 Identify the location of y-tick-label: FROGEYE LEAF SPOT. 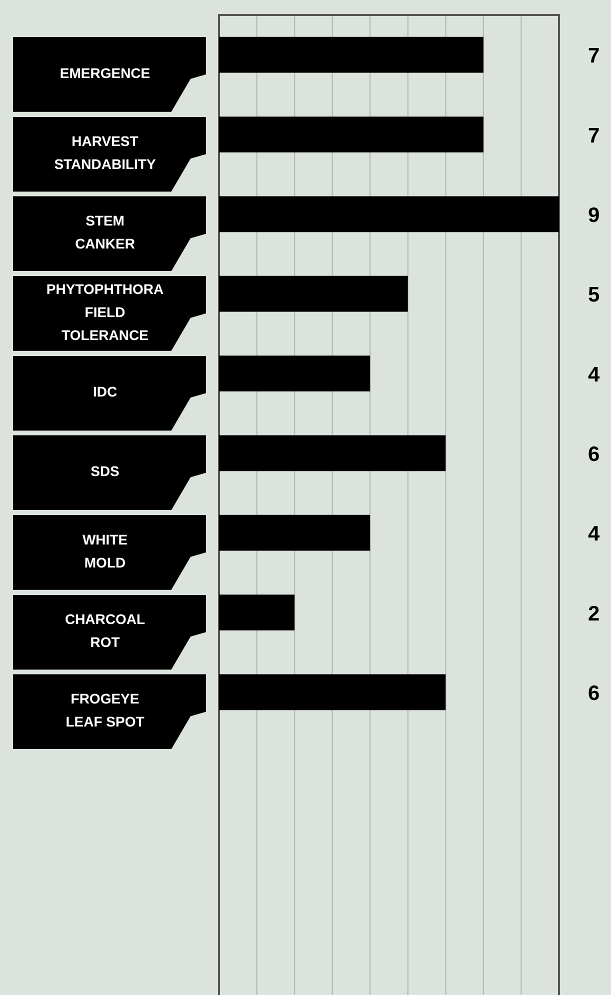
(105, 710).